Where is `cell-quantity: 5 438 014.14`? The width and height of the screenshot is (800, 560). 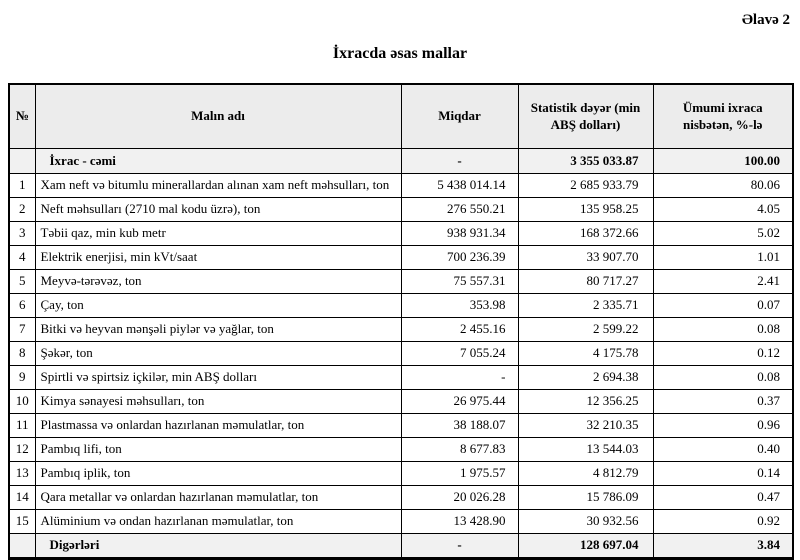
cell-quantity: 5 438 014.14 is located at coordinates (459, 185).